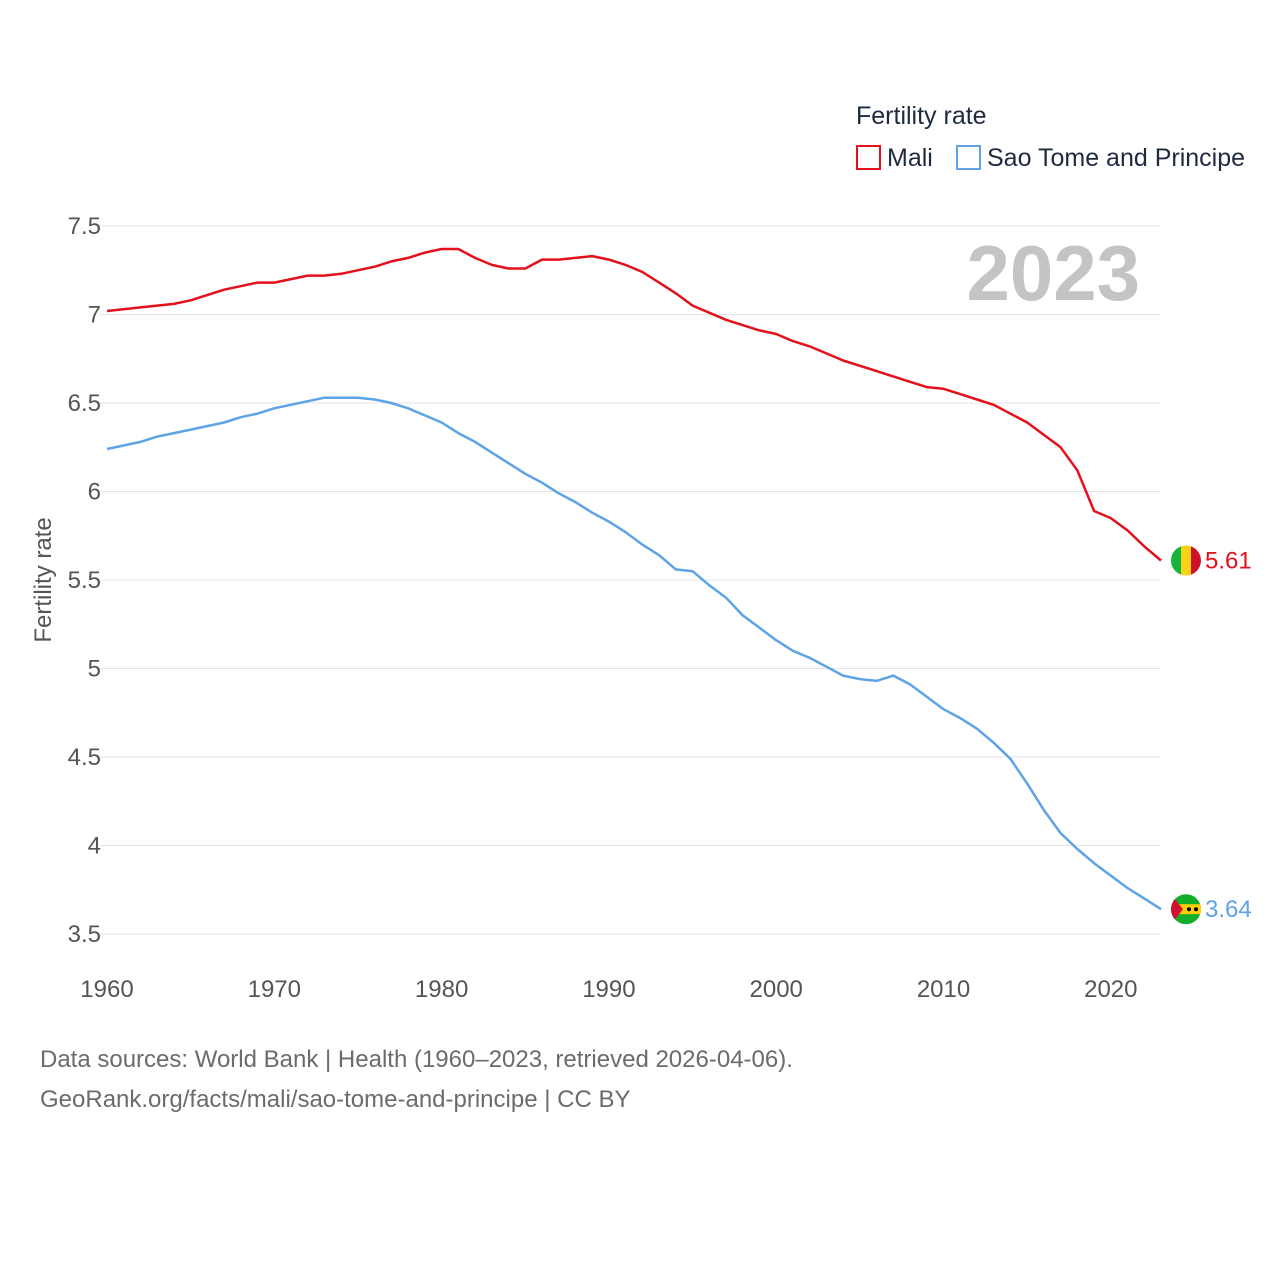 Image resolution: width=1280 pixels, height=1280 pixels. I want to click on y-tick-label: 5, so click(94, 669).